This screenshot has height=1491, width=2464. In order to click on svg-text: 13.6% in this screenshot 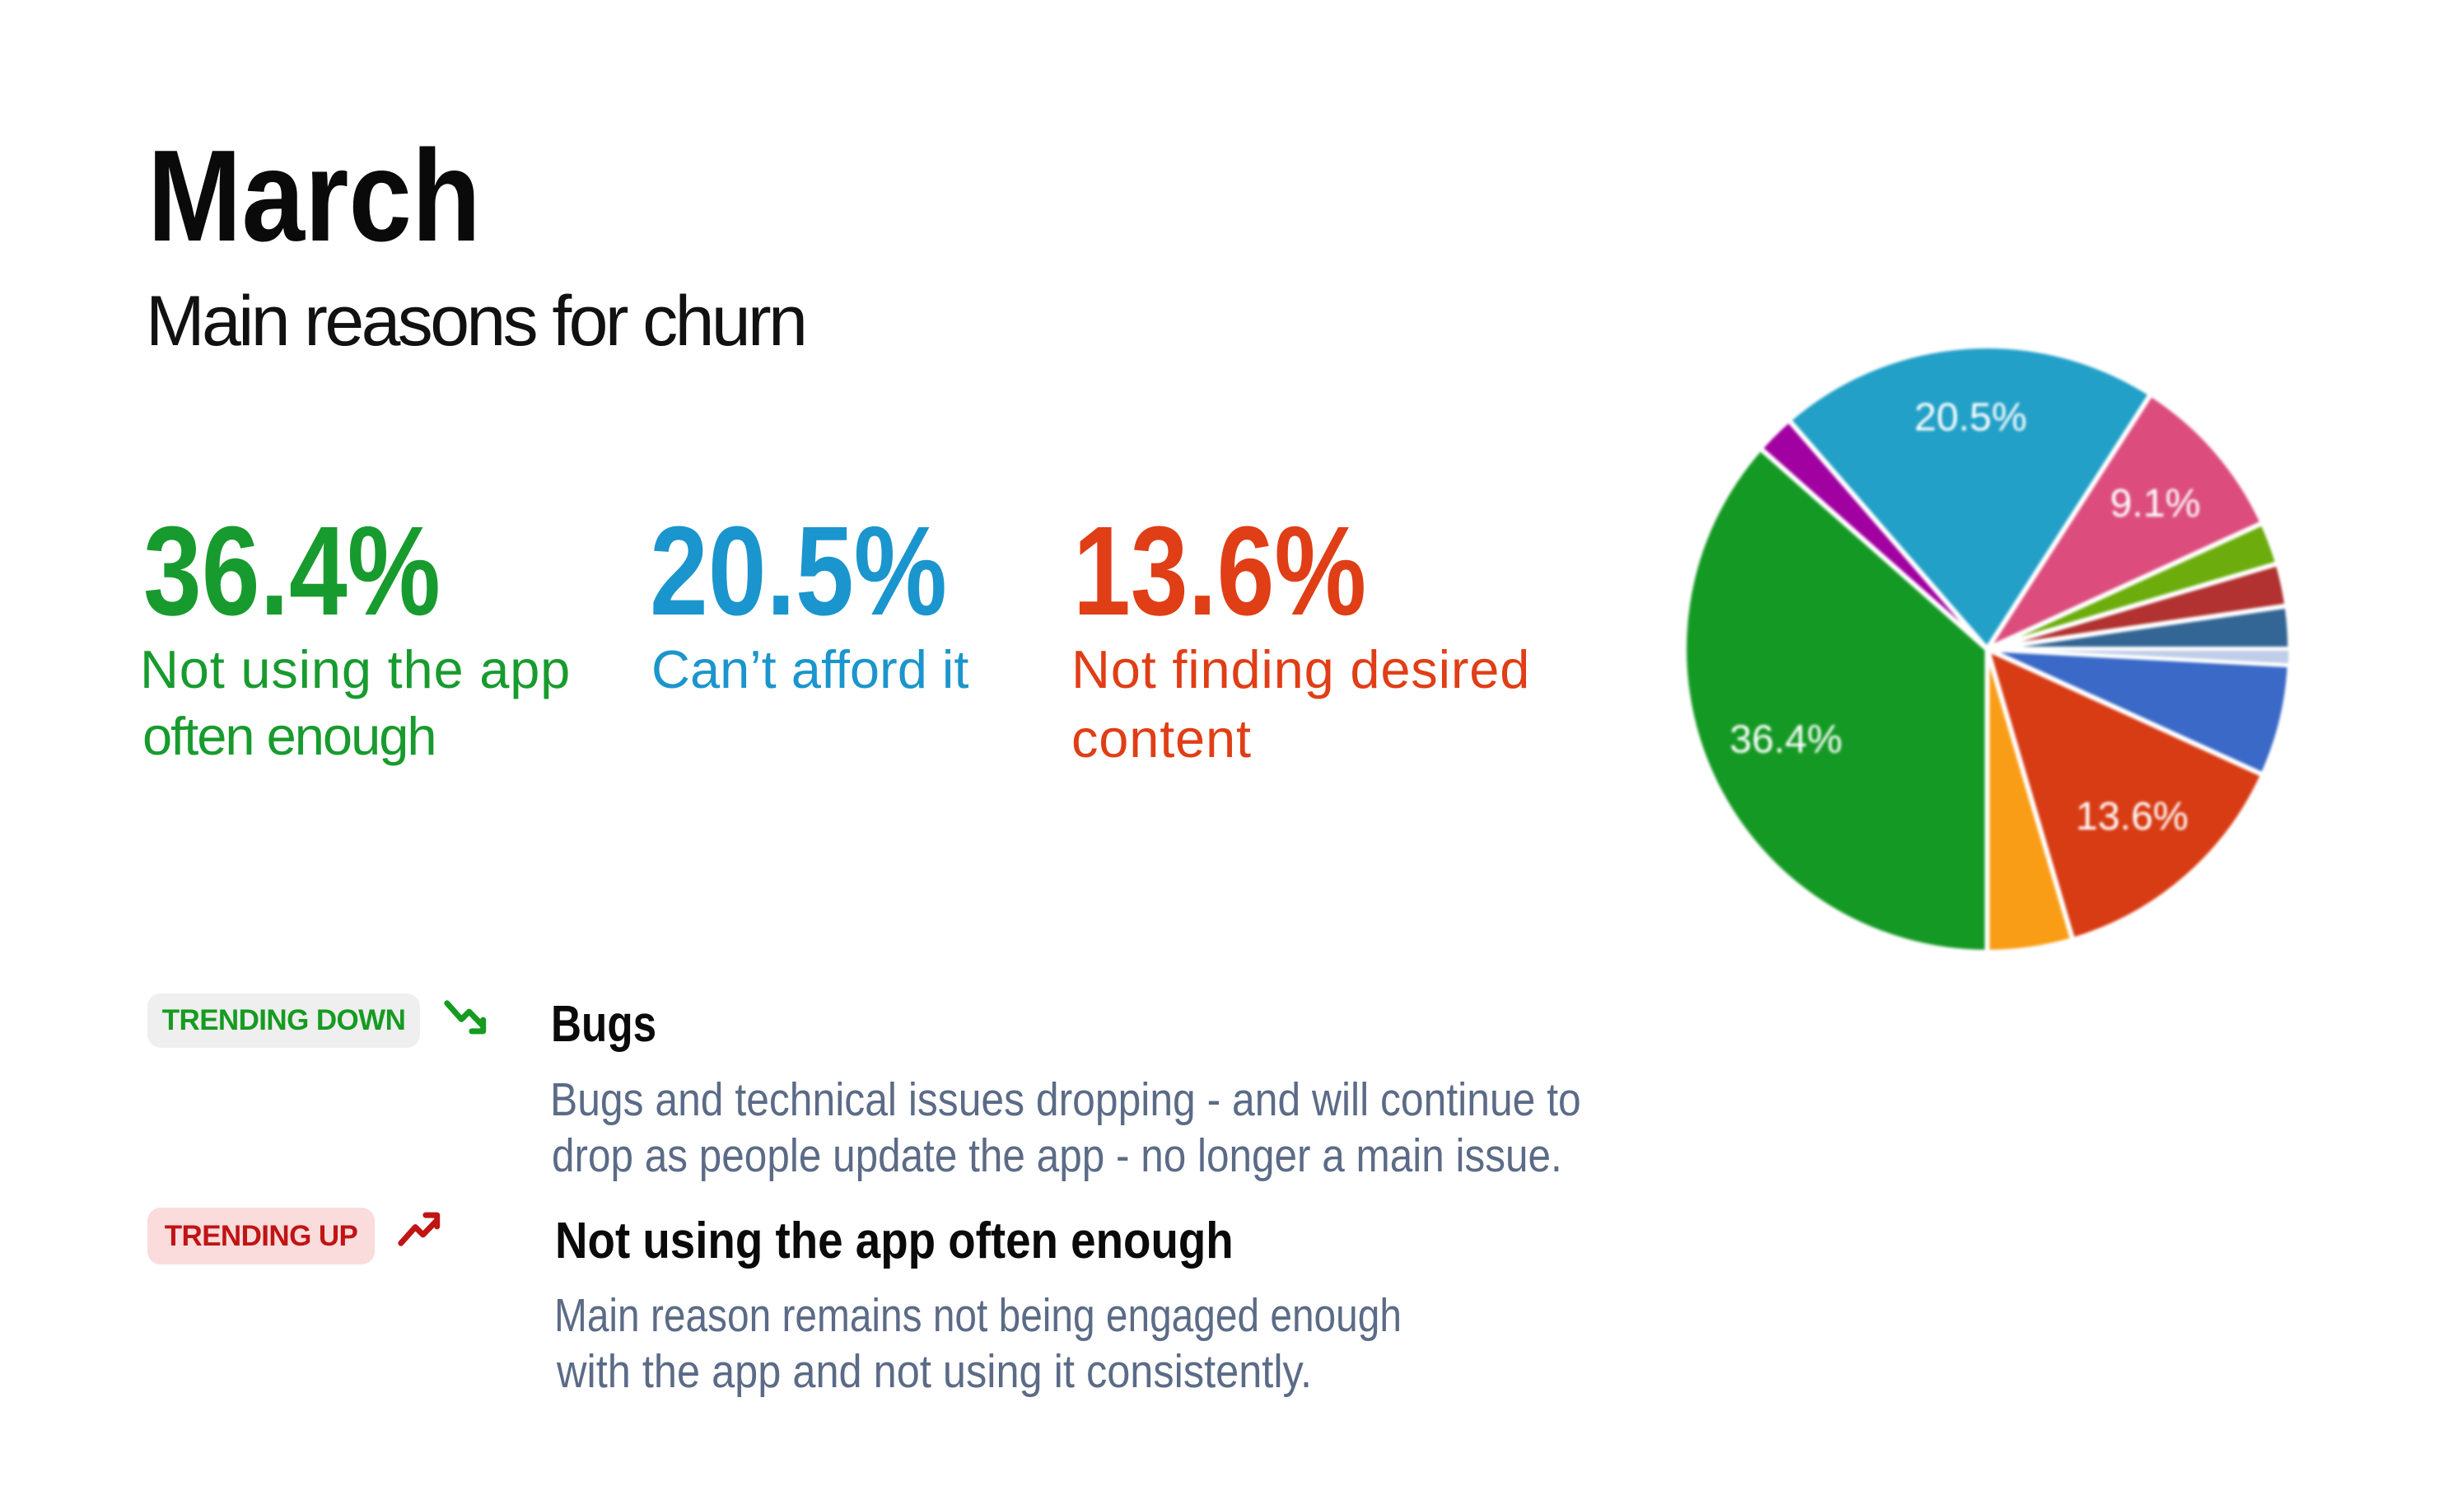, I will do `click(2132, 817)`.